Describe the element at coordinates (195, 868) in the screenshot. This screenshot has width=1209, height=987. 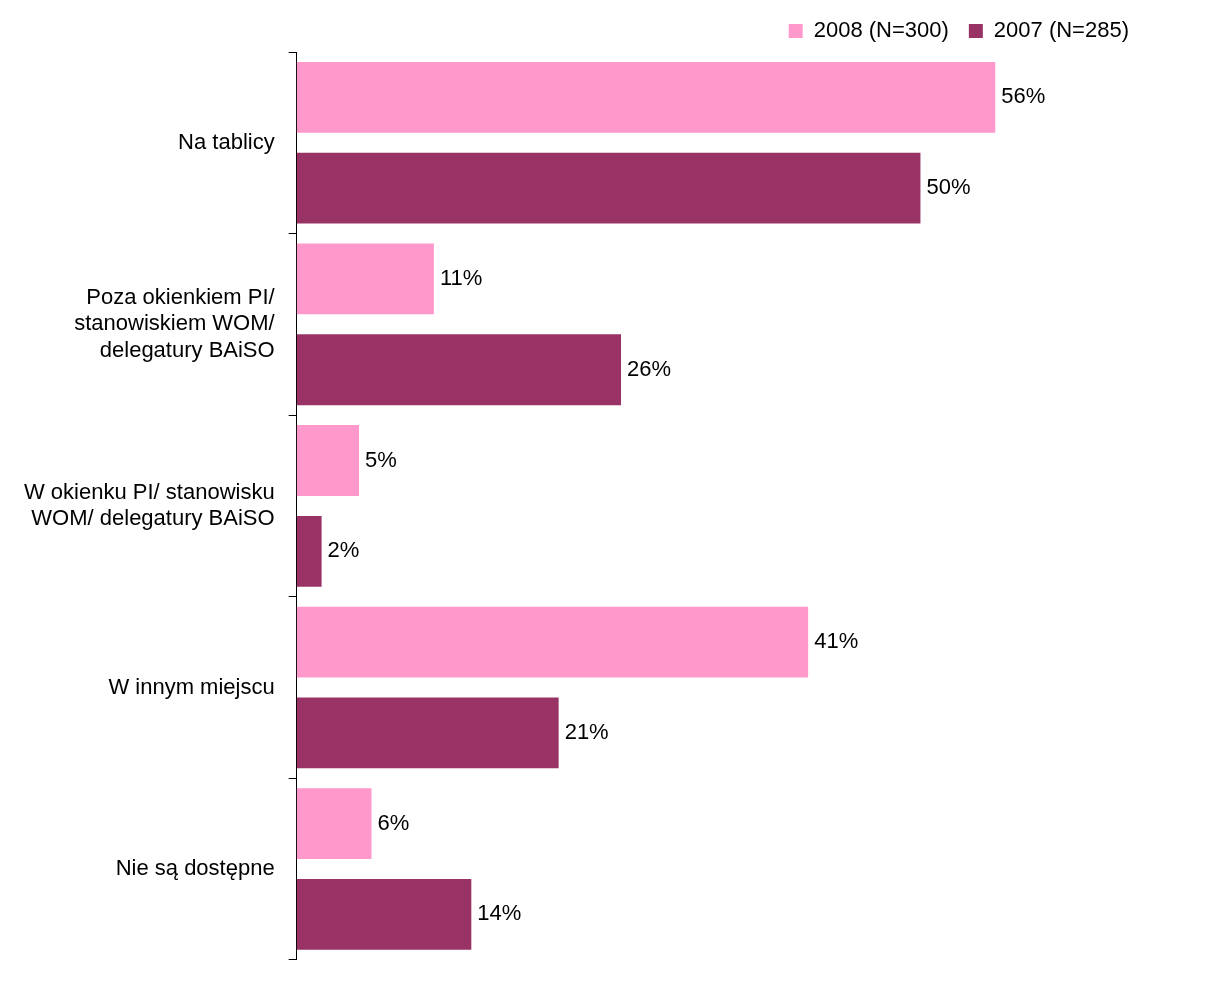
I see `y-tick-label: Nie są dostępne` at that location.